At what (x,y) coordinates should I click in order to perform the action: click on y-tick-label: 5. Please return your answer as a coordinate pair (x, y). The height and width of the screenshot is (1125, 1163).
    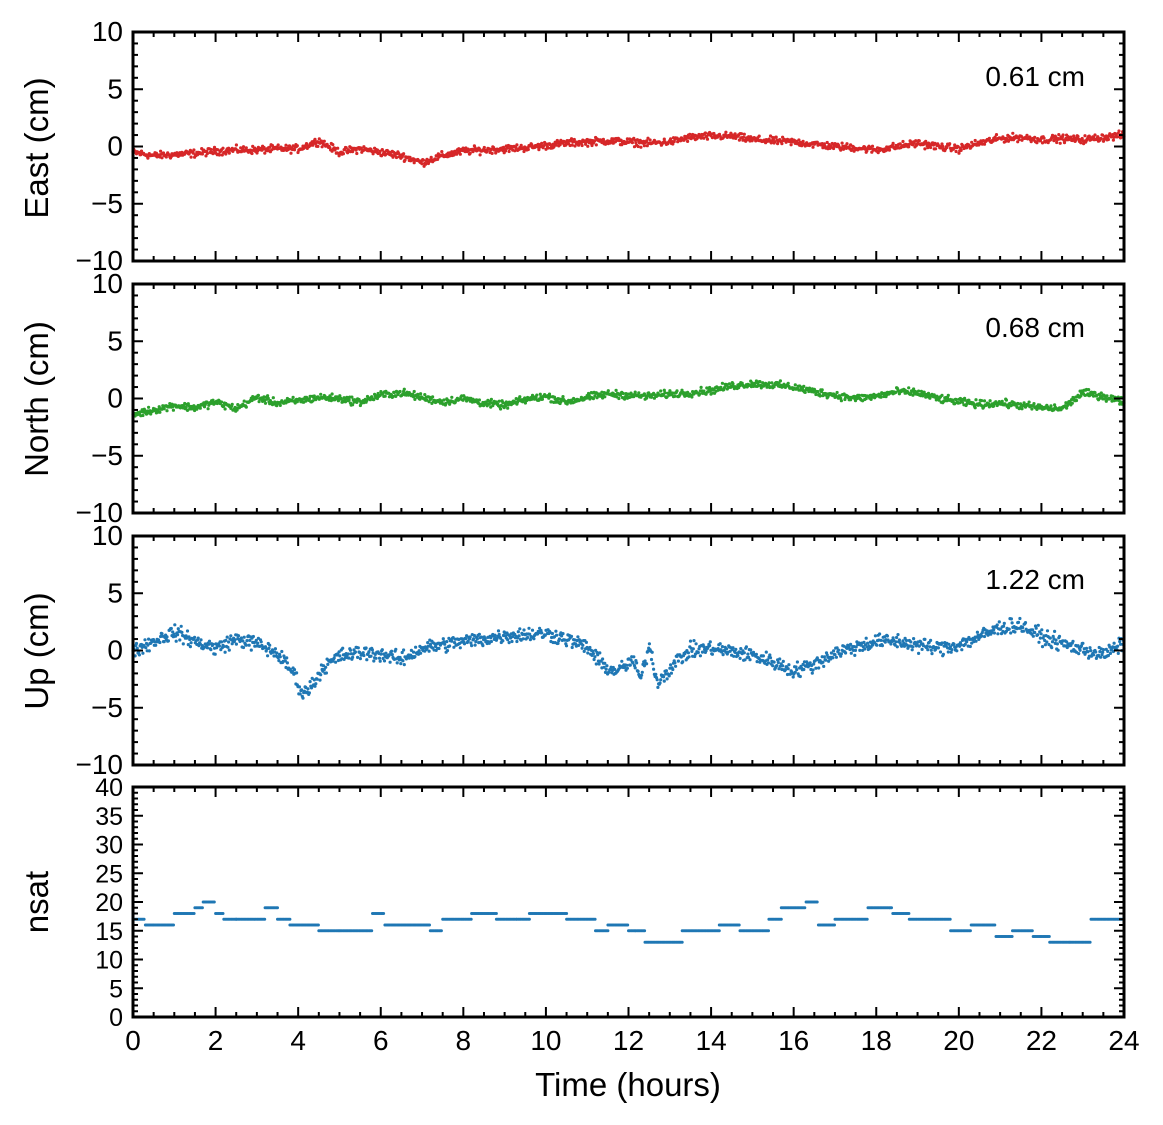
    Looking at the image, I should click on (115, 88).